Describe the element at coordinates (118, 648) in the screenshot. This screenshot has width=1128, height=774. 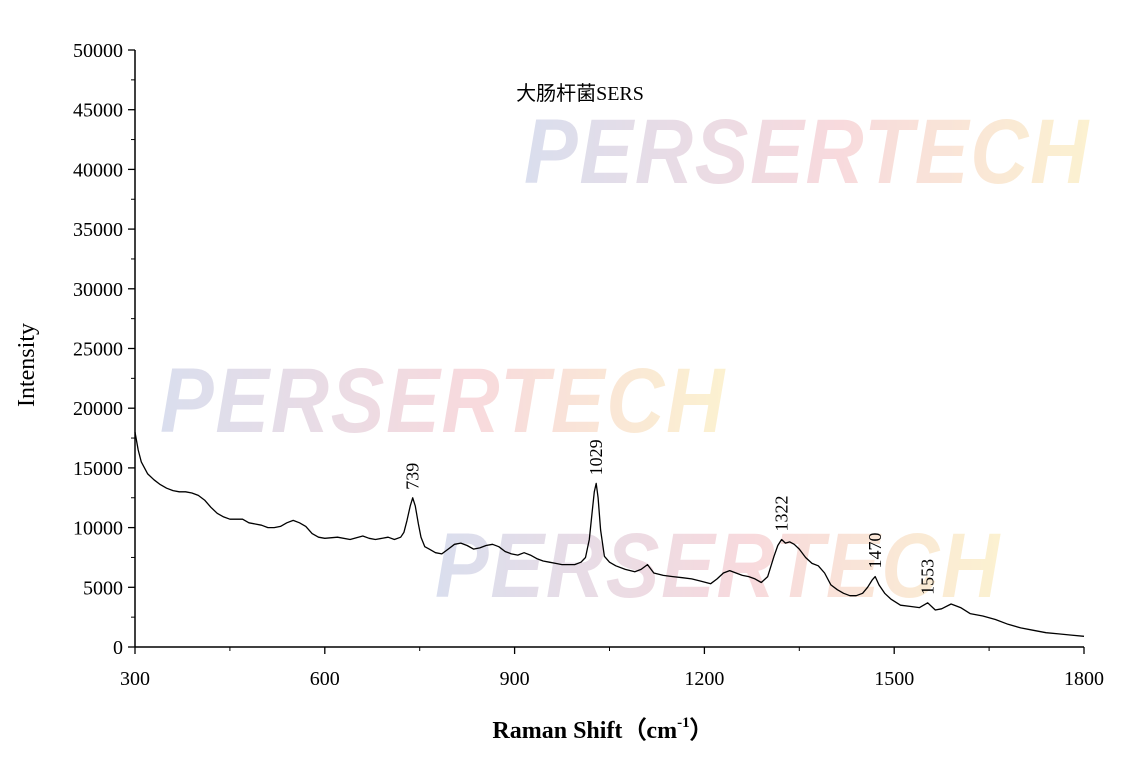
I see `y-tick-label: 0` at that location.